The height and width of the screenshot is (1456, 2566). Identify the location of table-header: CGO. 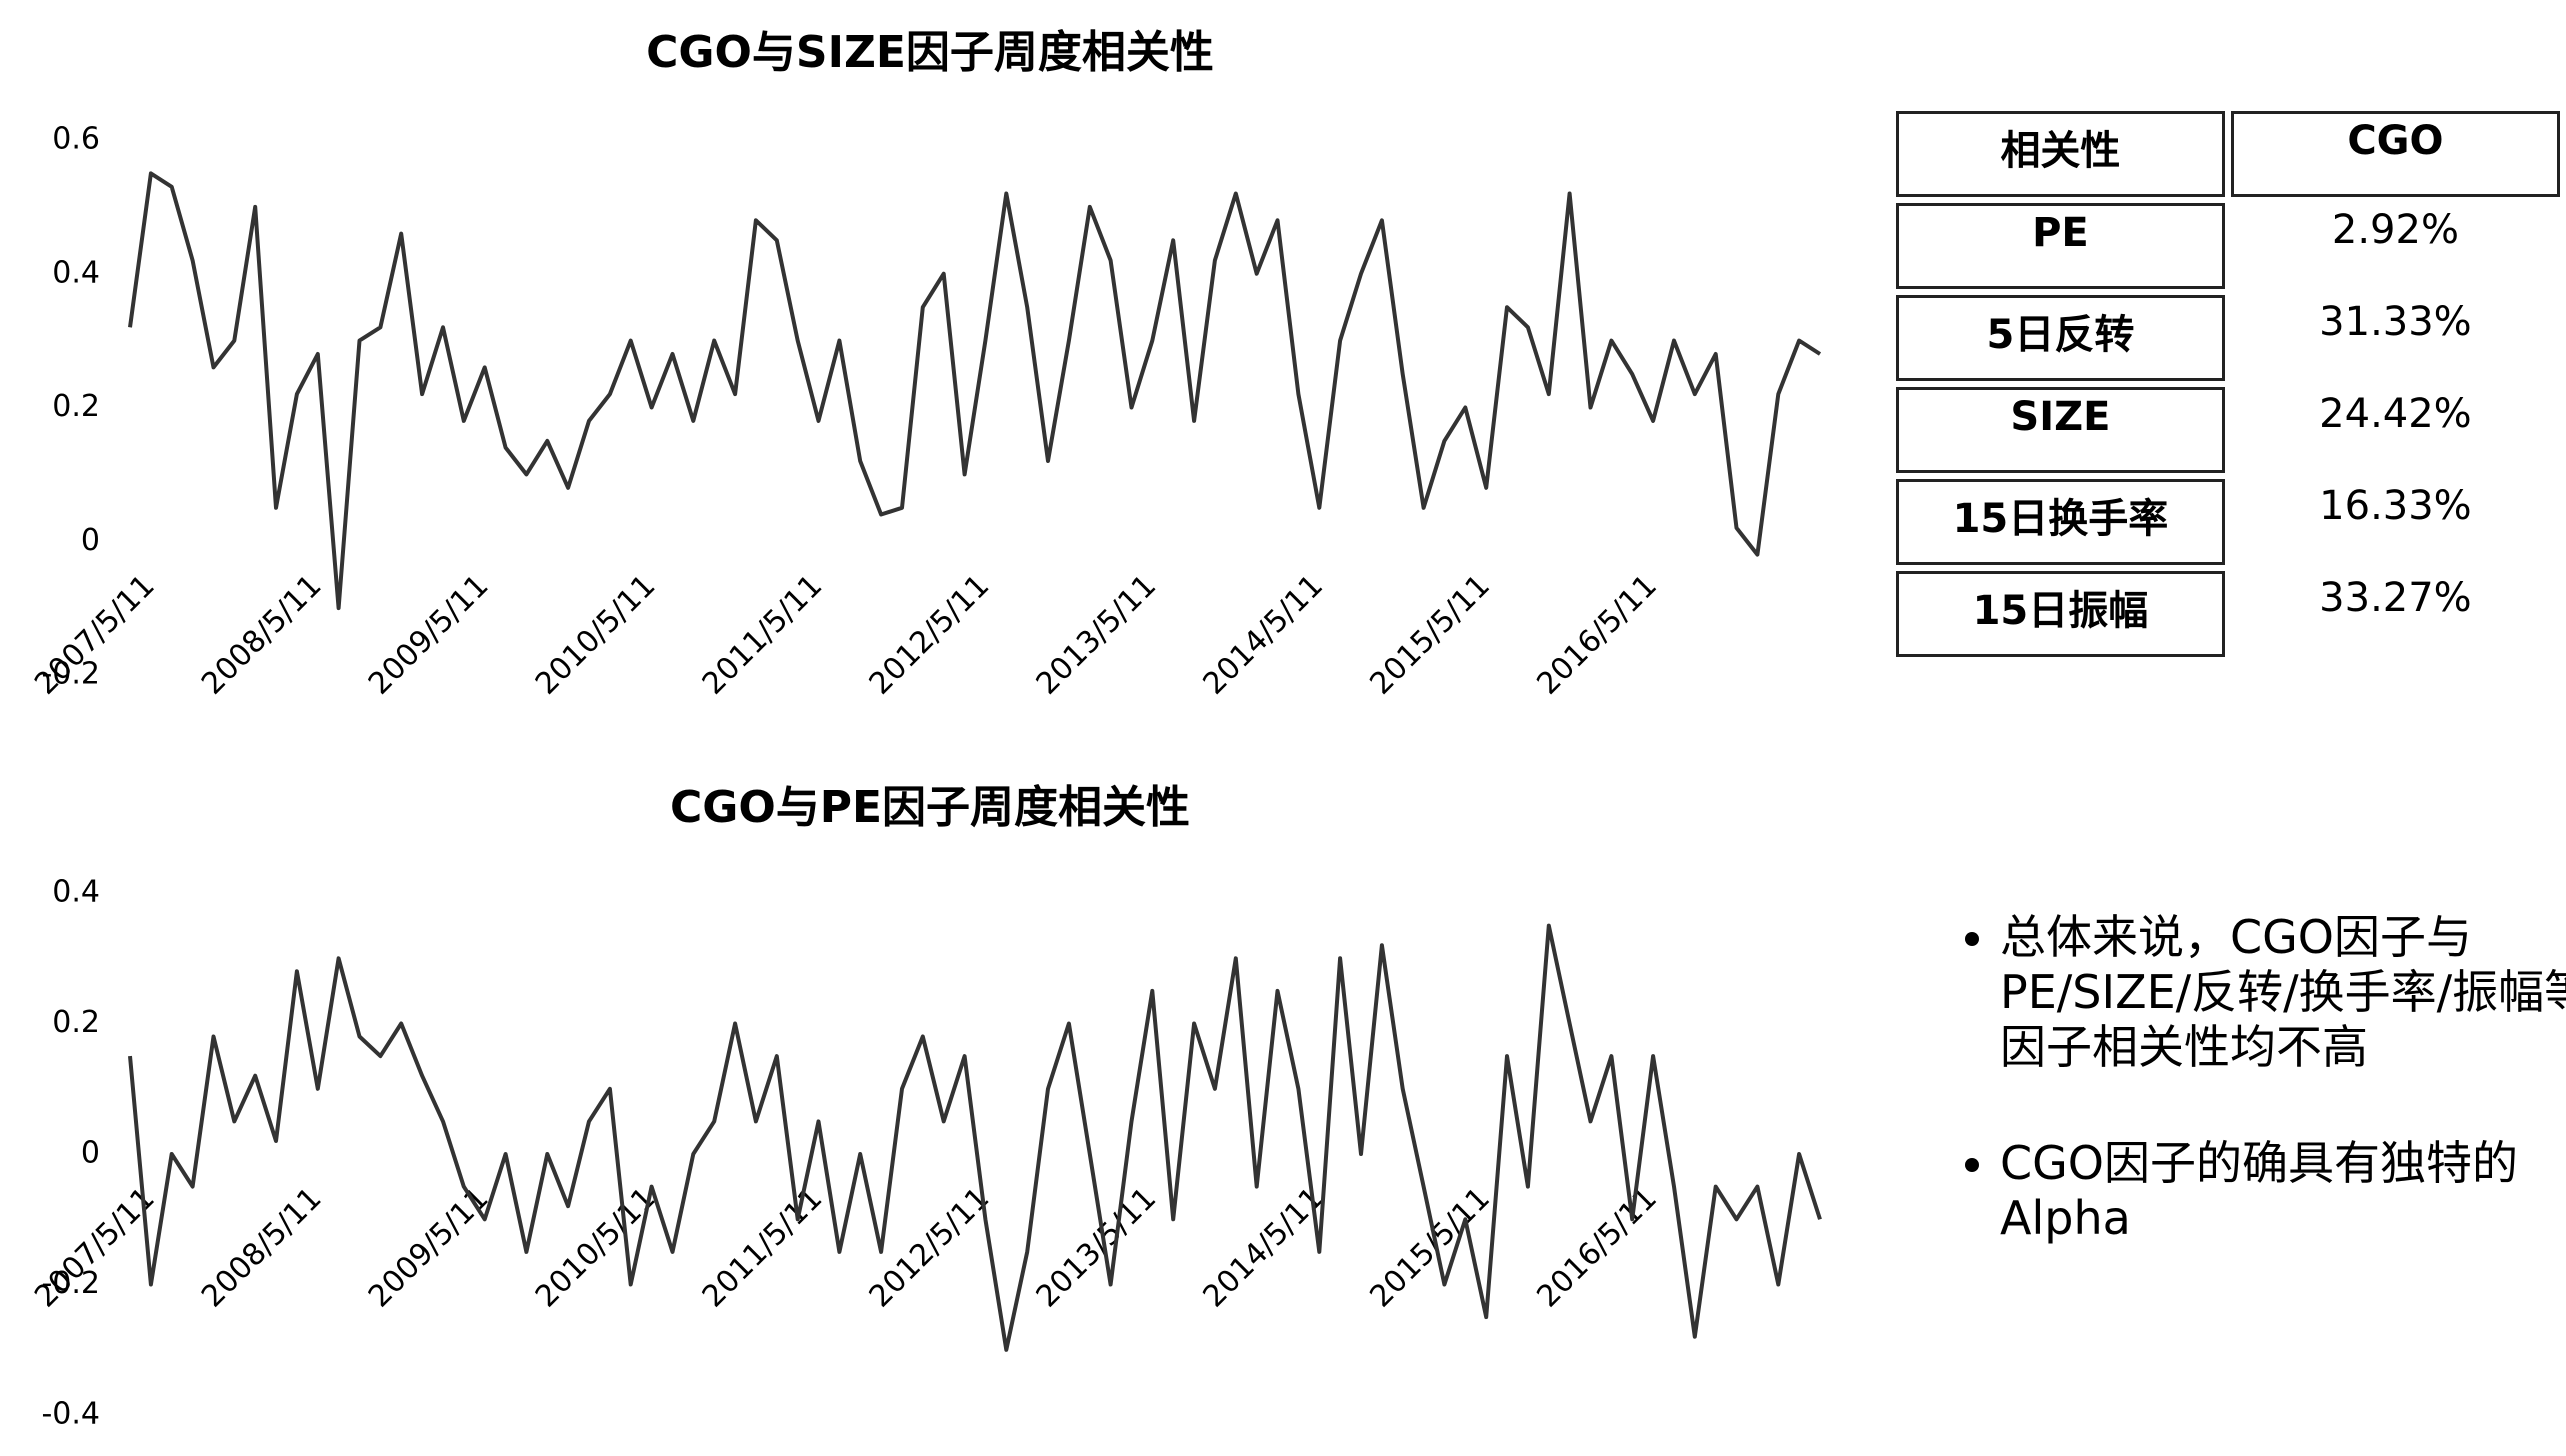
(2395, 154).